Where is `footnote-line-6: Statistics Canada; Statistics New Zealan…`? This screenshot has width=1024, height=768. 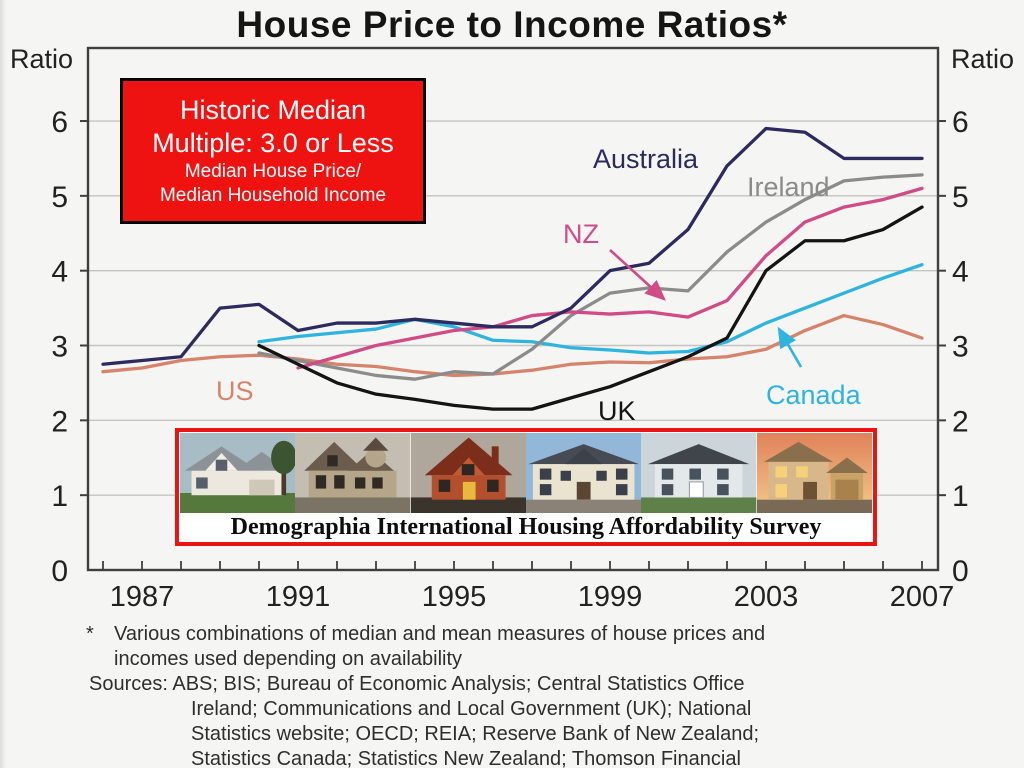
footnote-line-6: Statistics Canada; Statistics New Zealan… is located at coordinates (466, 758).